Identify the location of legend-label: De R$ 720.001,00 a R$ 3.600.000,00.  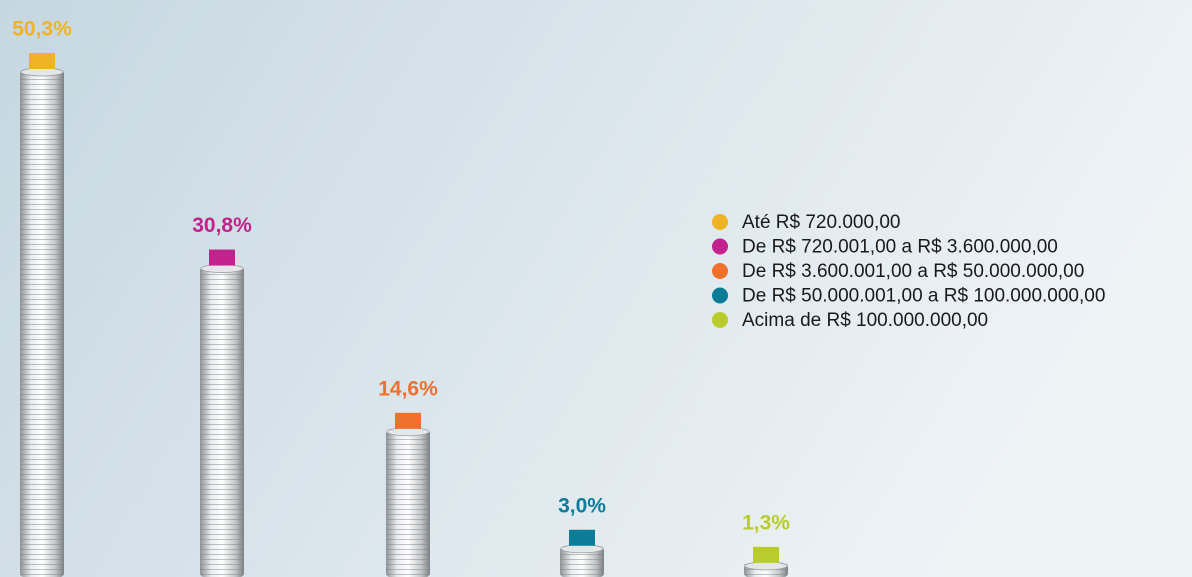
(900, 247).